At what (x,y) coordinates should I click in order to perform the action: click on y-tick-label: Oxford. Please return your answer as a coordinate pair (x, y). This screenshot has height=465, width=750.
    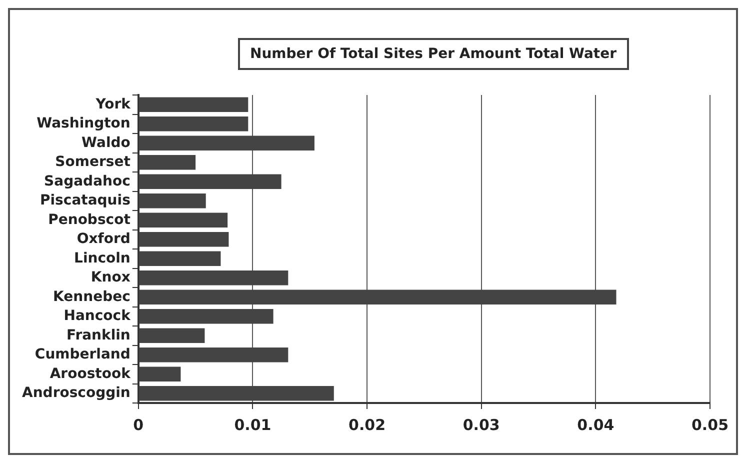
    Looking at the image, I should click on (103, 239).